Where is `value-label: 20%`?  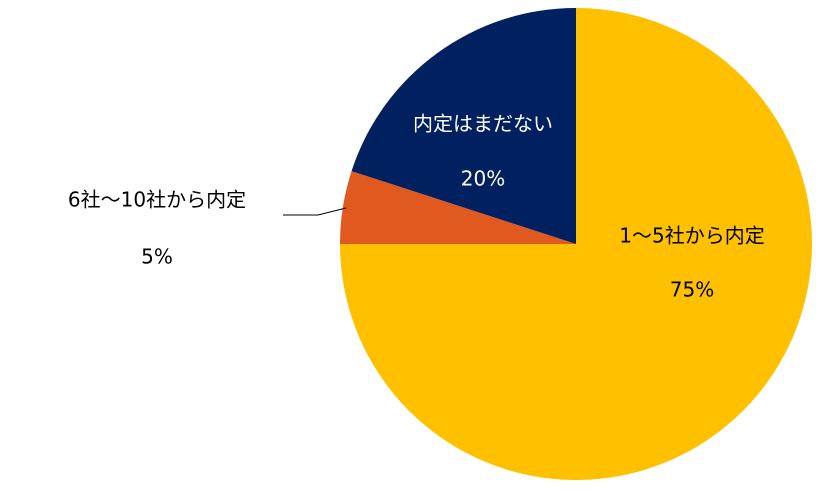
value-label: 20% is located at coordinates (483, 179).